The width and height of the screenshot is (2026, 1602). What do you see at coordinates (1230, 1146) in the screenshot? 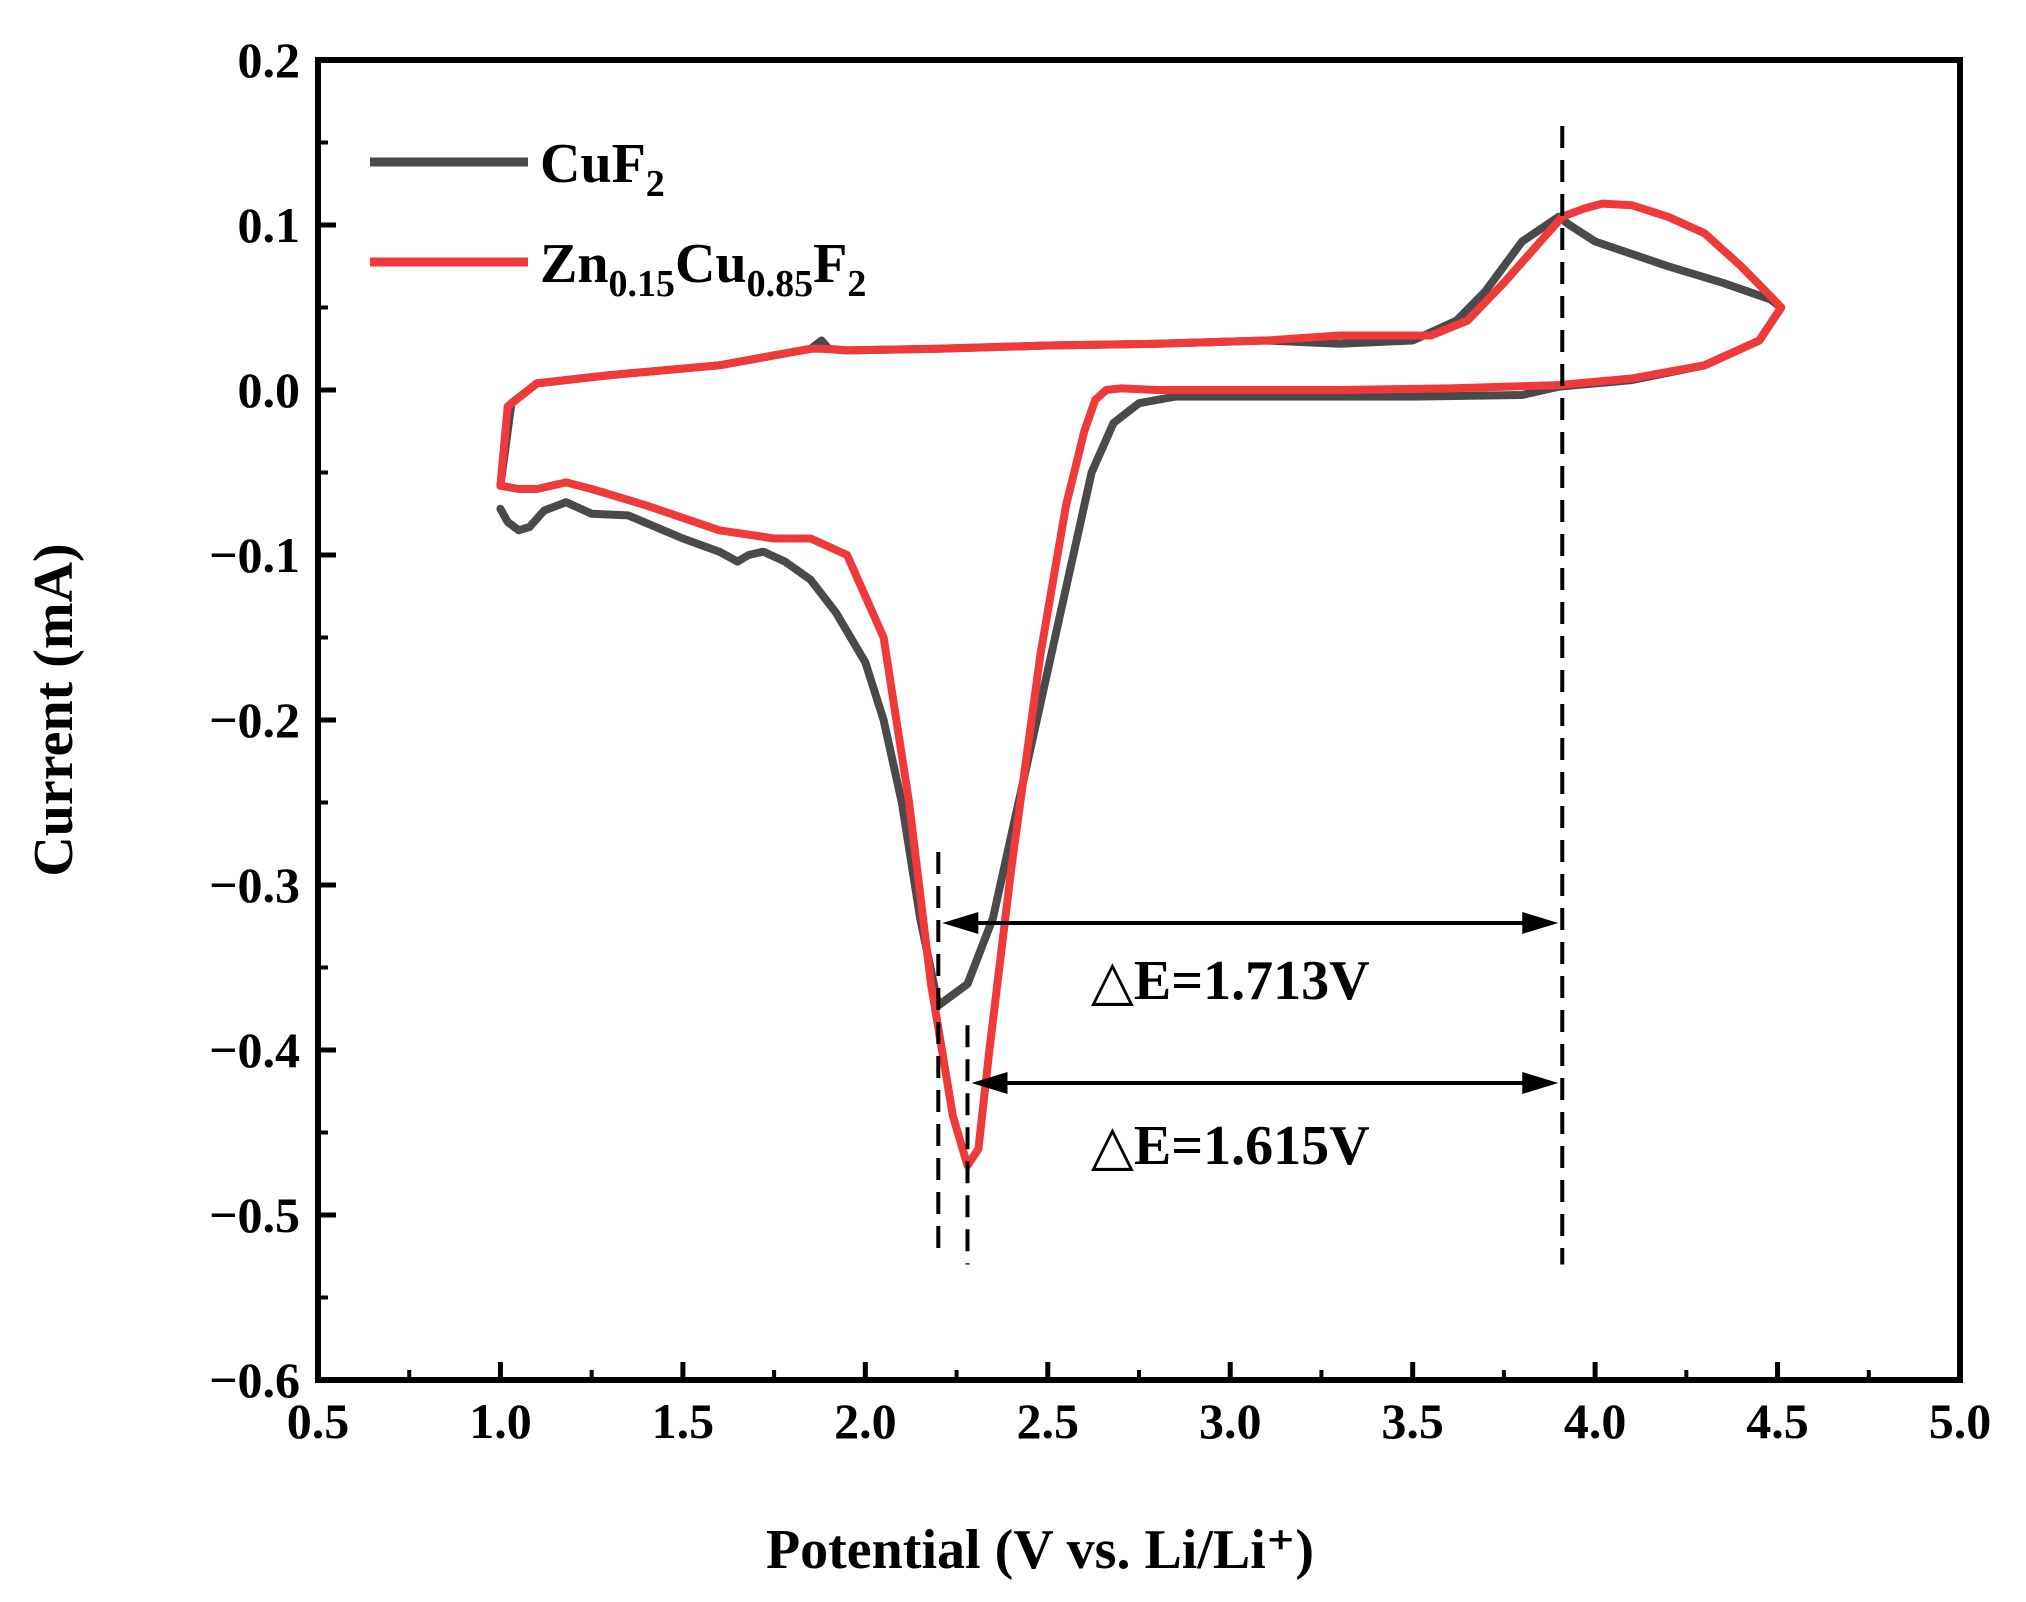
I see `annotation-label: △E=1.615V` at bounding box center [1230, 1146].